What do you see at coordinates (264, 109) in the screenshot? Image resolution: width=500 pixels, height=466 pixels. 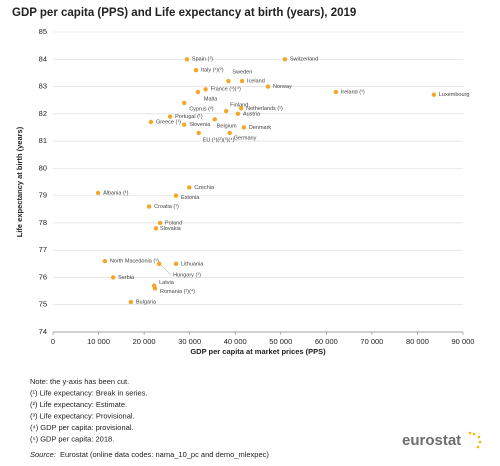 I see `point-label: Netherlands (¹)` at bounding box center [264, 109].